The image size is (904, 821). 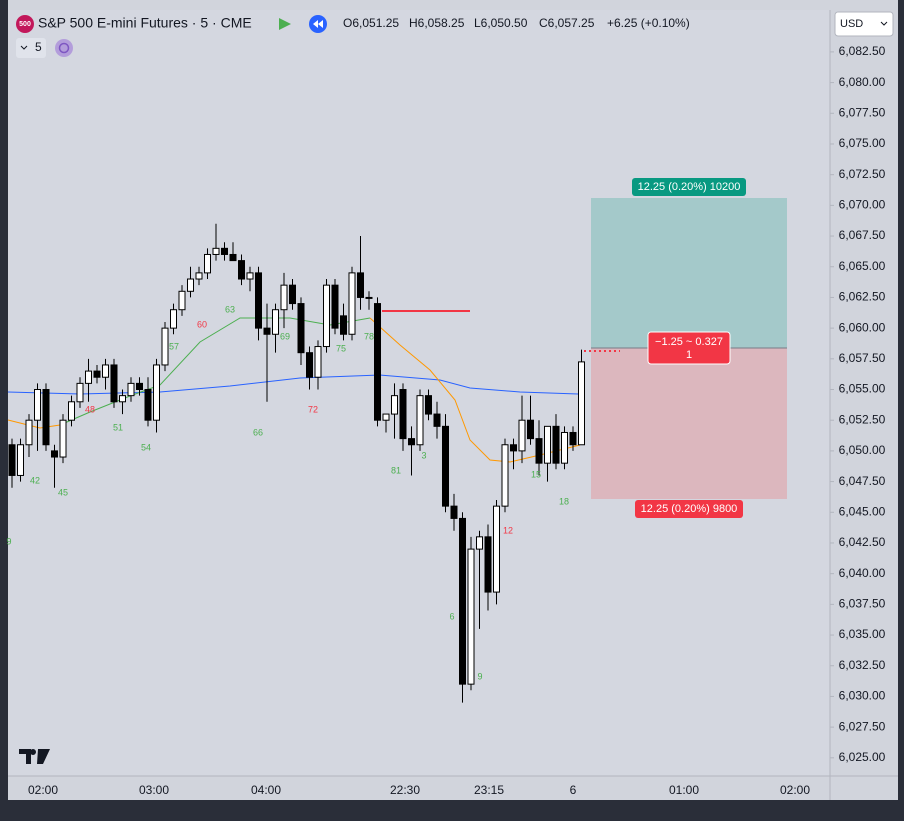 I want to click on price-label: 6,082.50, so click(x=862, y=51).